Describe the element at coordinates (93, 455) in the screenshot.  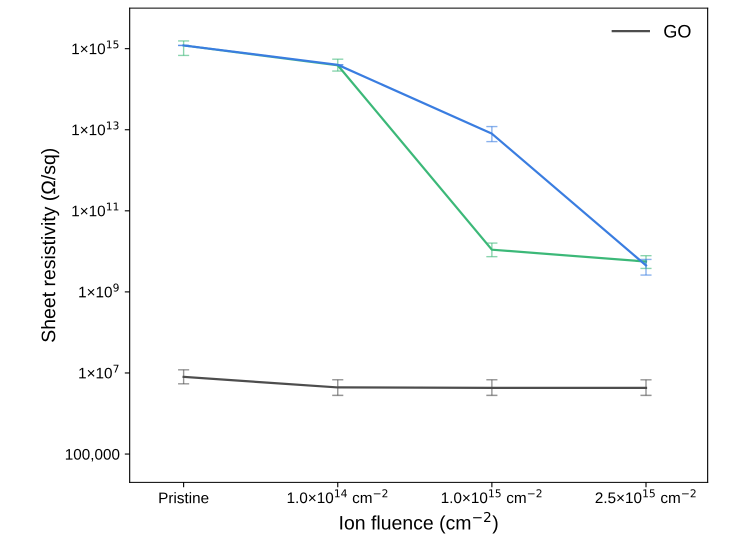
I see `y-tick-label: 100,000` at that location.